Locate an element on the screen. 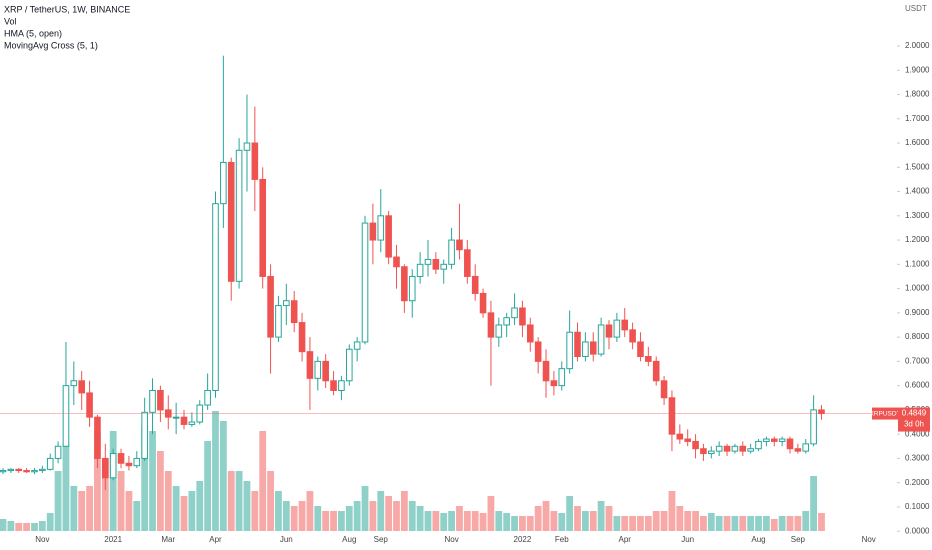 This screenshot has width=932, height=550. x-tick-label: 2021 is located at coordinates (113, 539).